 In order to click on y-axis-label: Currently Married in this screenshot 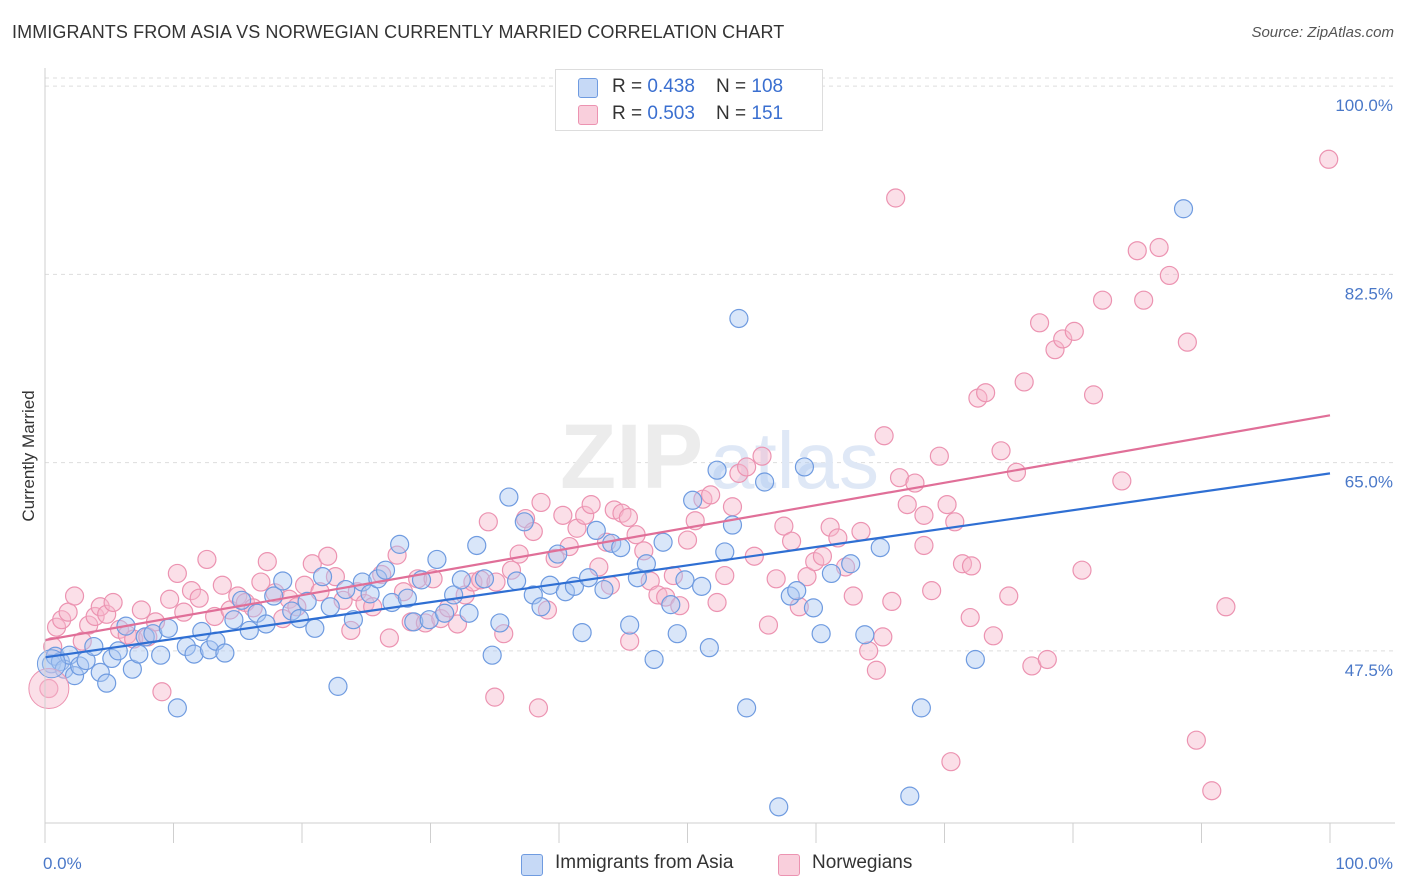, I will do `click(28, 455)`.